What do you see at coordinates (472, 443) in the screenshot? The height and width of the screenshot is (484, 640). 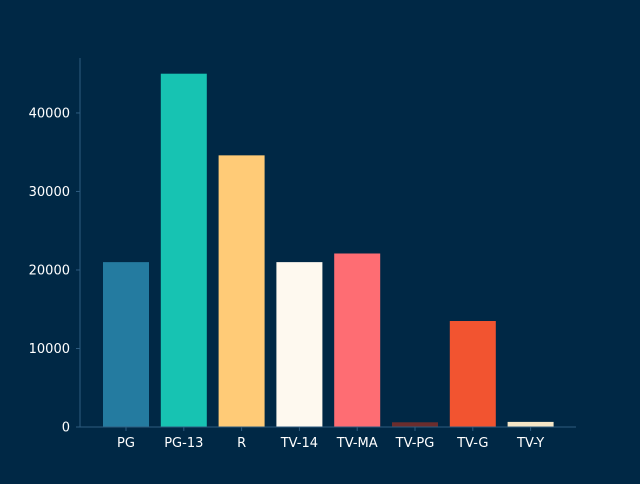 I see `x-tick-label: TV-G` at bounding box center [472, 443].